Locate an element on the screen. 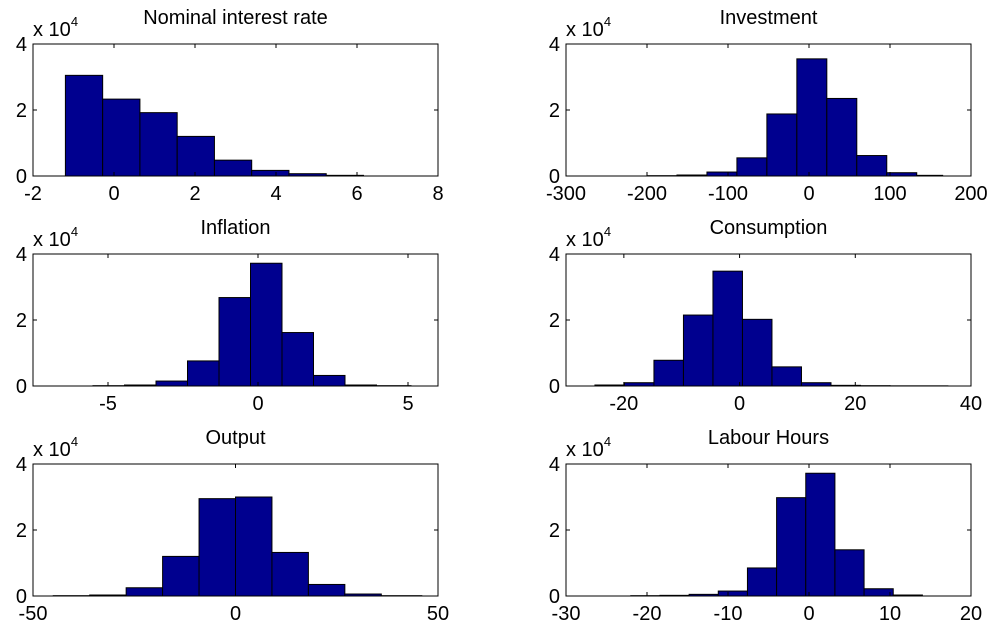 The height and width of the screenshot is (625, 995). panel-inflation: x 104 Inflation -5 0 5 0 2 4 is located at coordinates (227, 316).